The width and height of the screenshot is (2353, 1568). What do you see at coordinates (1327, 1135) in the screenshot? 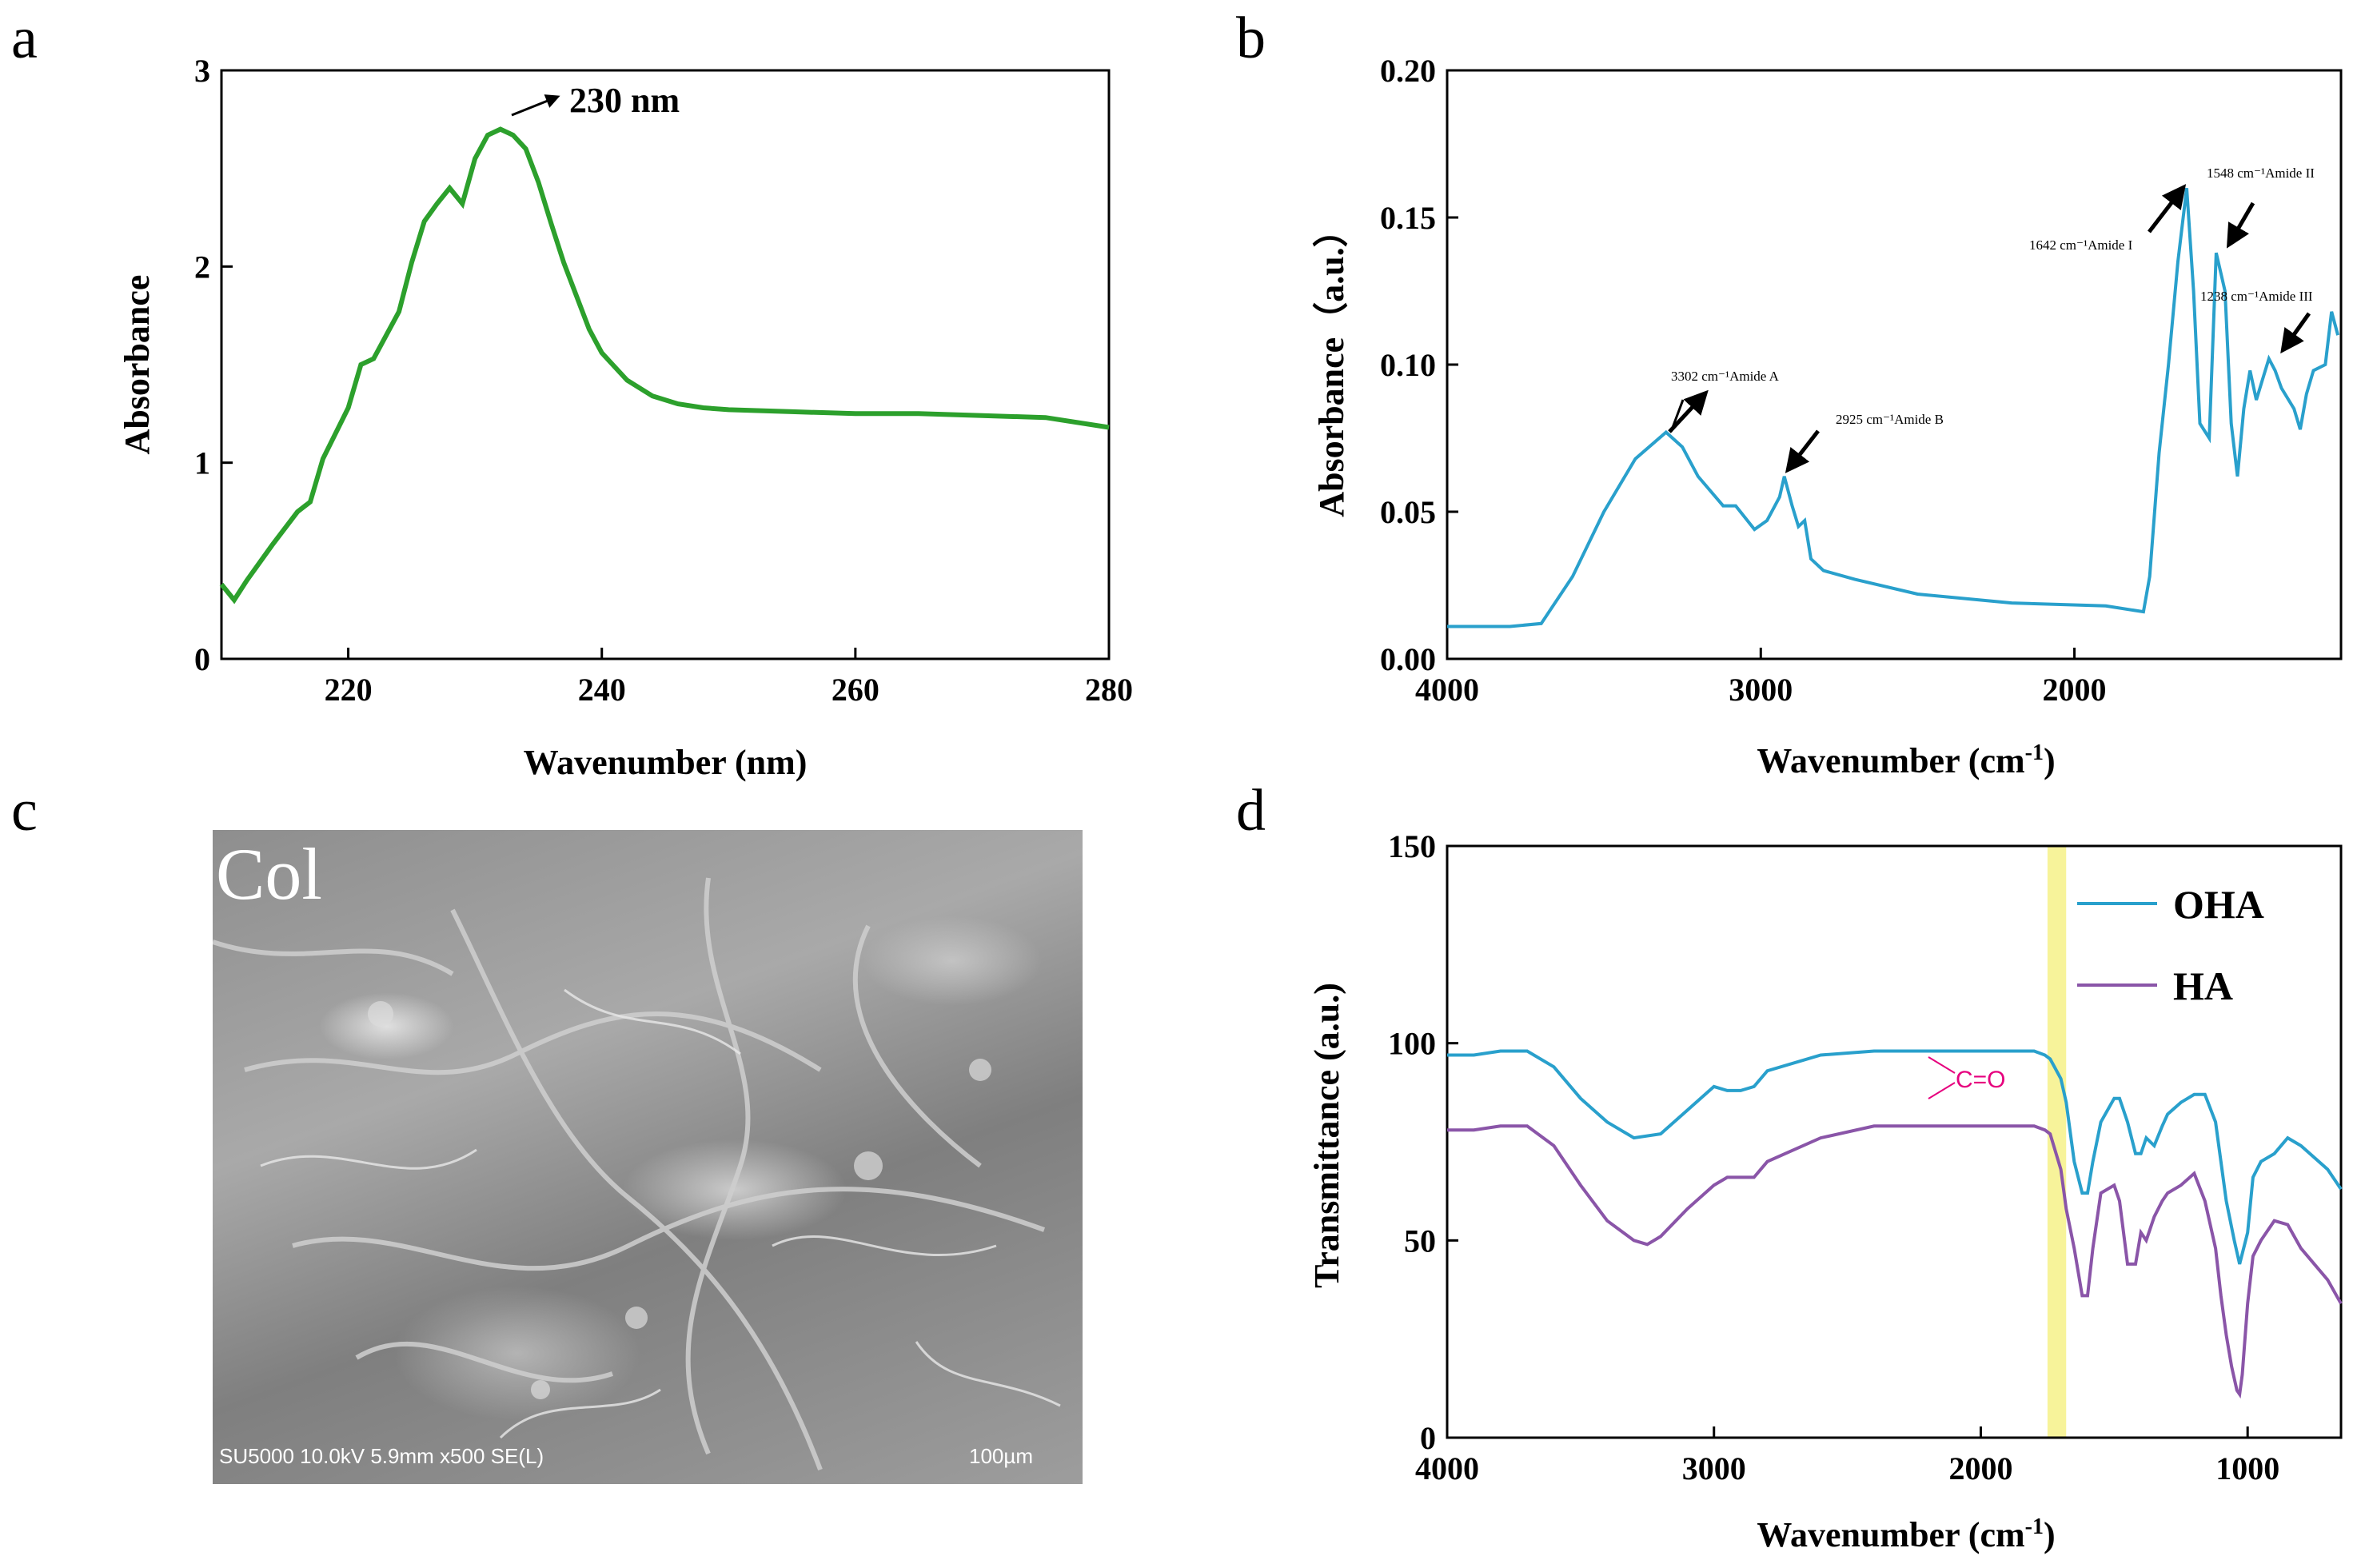
I see `chart-d-ylabel: Transmittance (a.u.)` at bounding box center [1327, 1135].